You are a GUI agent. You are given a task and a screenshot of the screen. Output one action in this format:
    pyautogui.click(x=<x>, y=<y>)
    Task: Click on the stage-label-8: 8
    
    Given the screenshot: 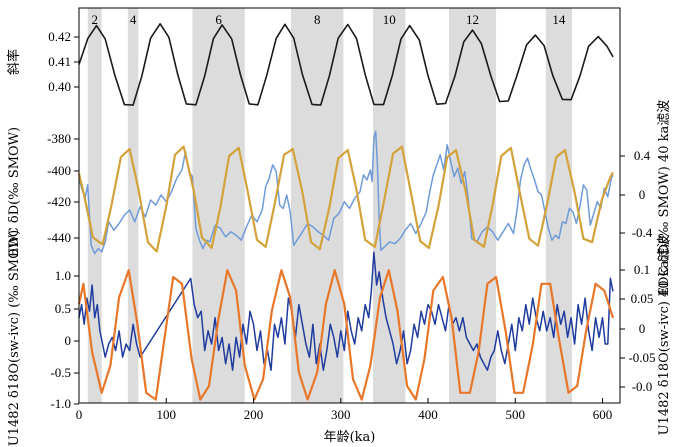 What is the action you would take?
    pyautogui.click(x=317, y=19)
    